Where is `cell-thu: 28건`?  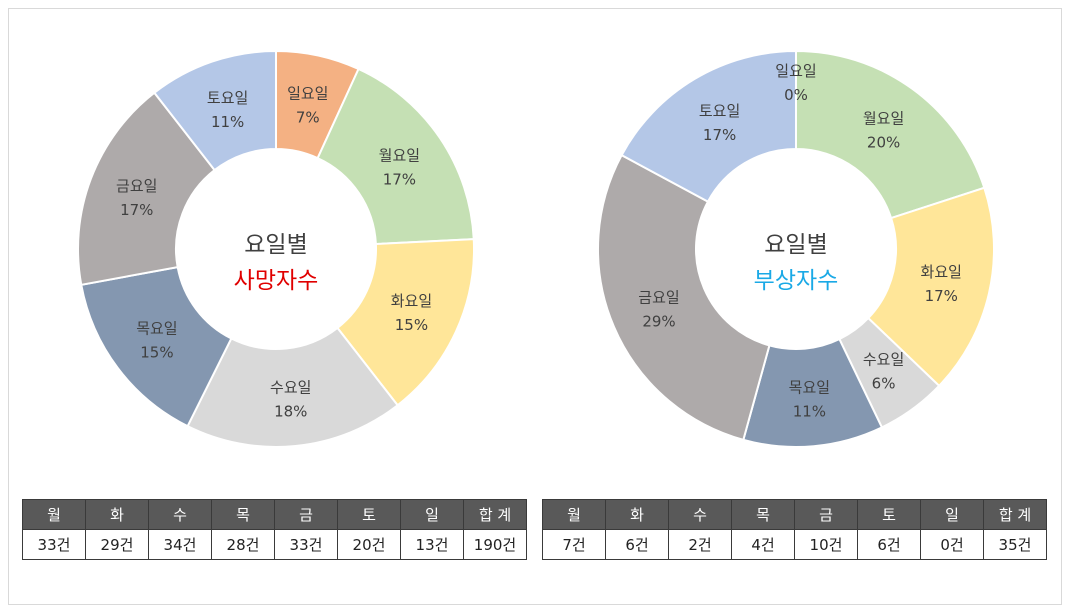
cell-thu: 28건 is located at coordinates (243, 544).